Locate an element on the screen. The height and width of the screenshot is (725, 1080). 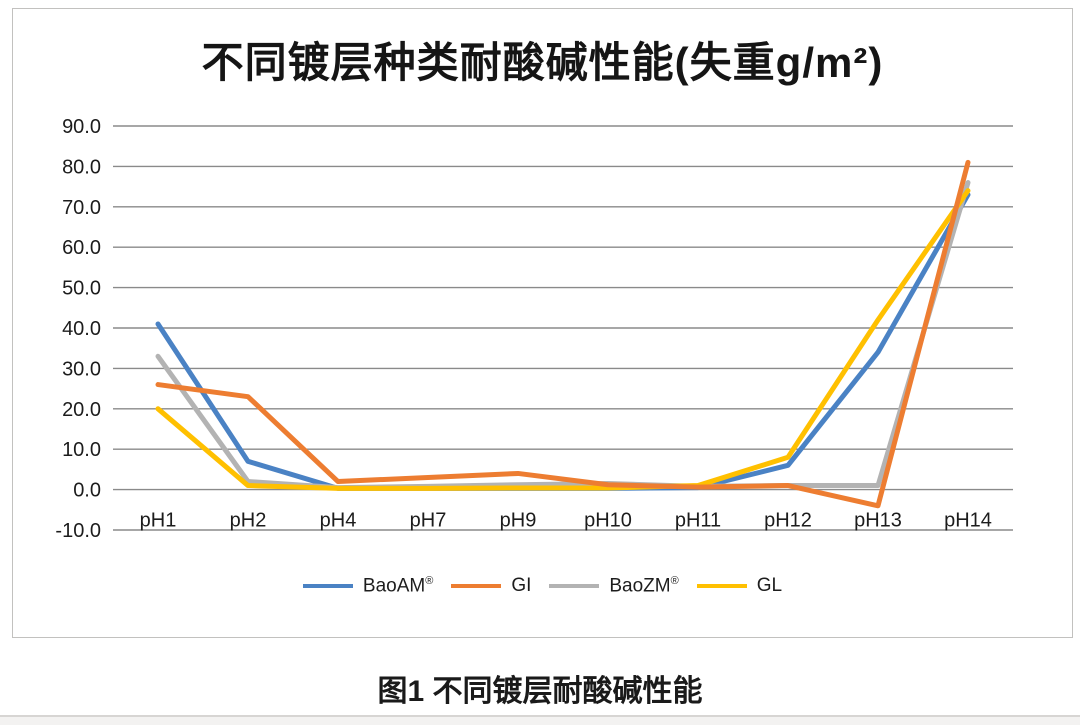
y-axis-tick-label: 10.0 is located at coordinates (81, 450).